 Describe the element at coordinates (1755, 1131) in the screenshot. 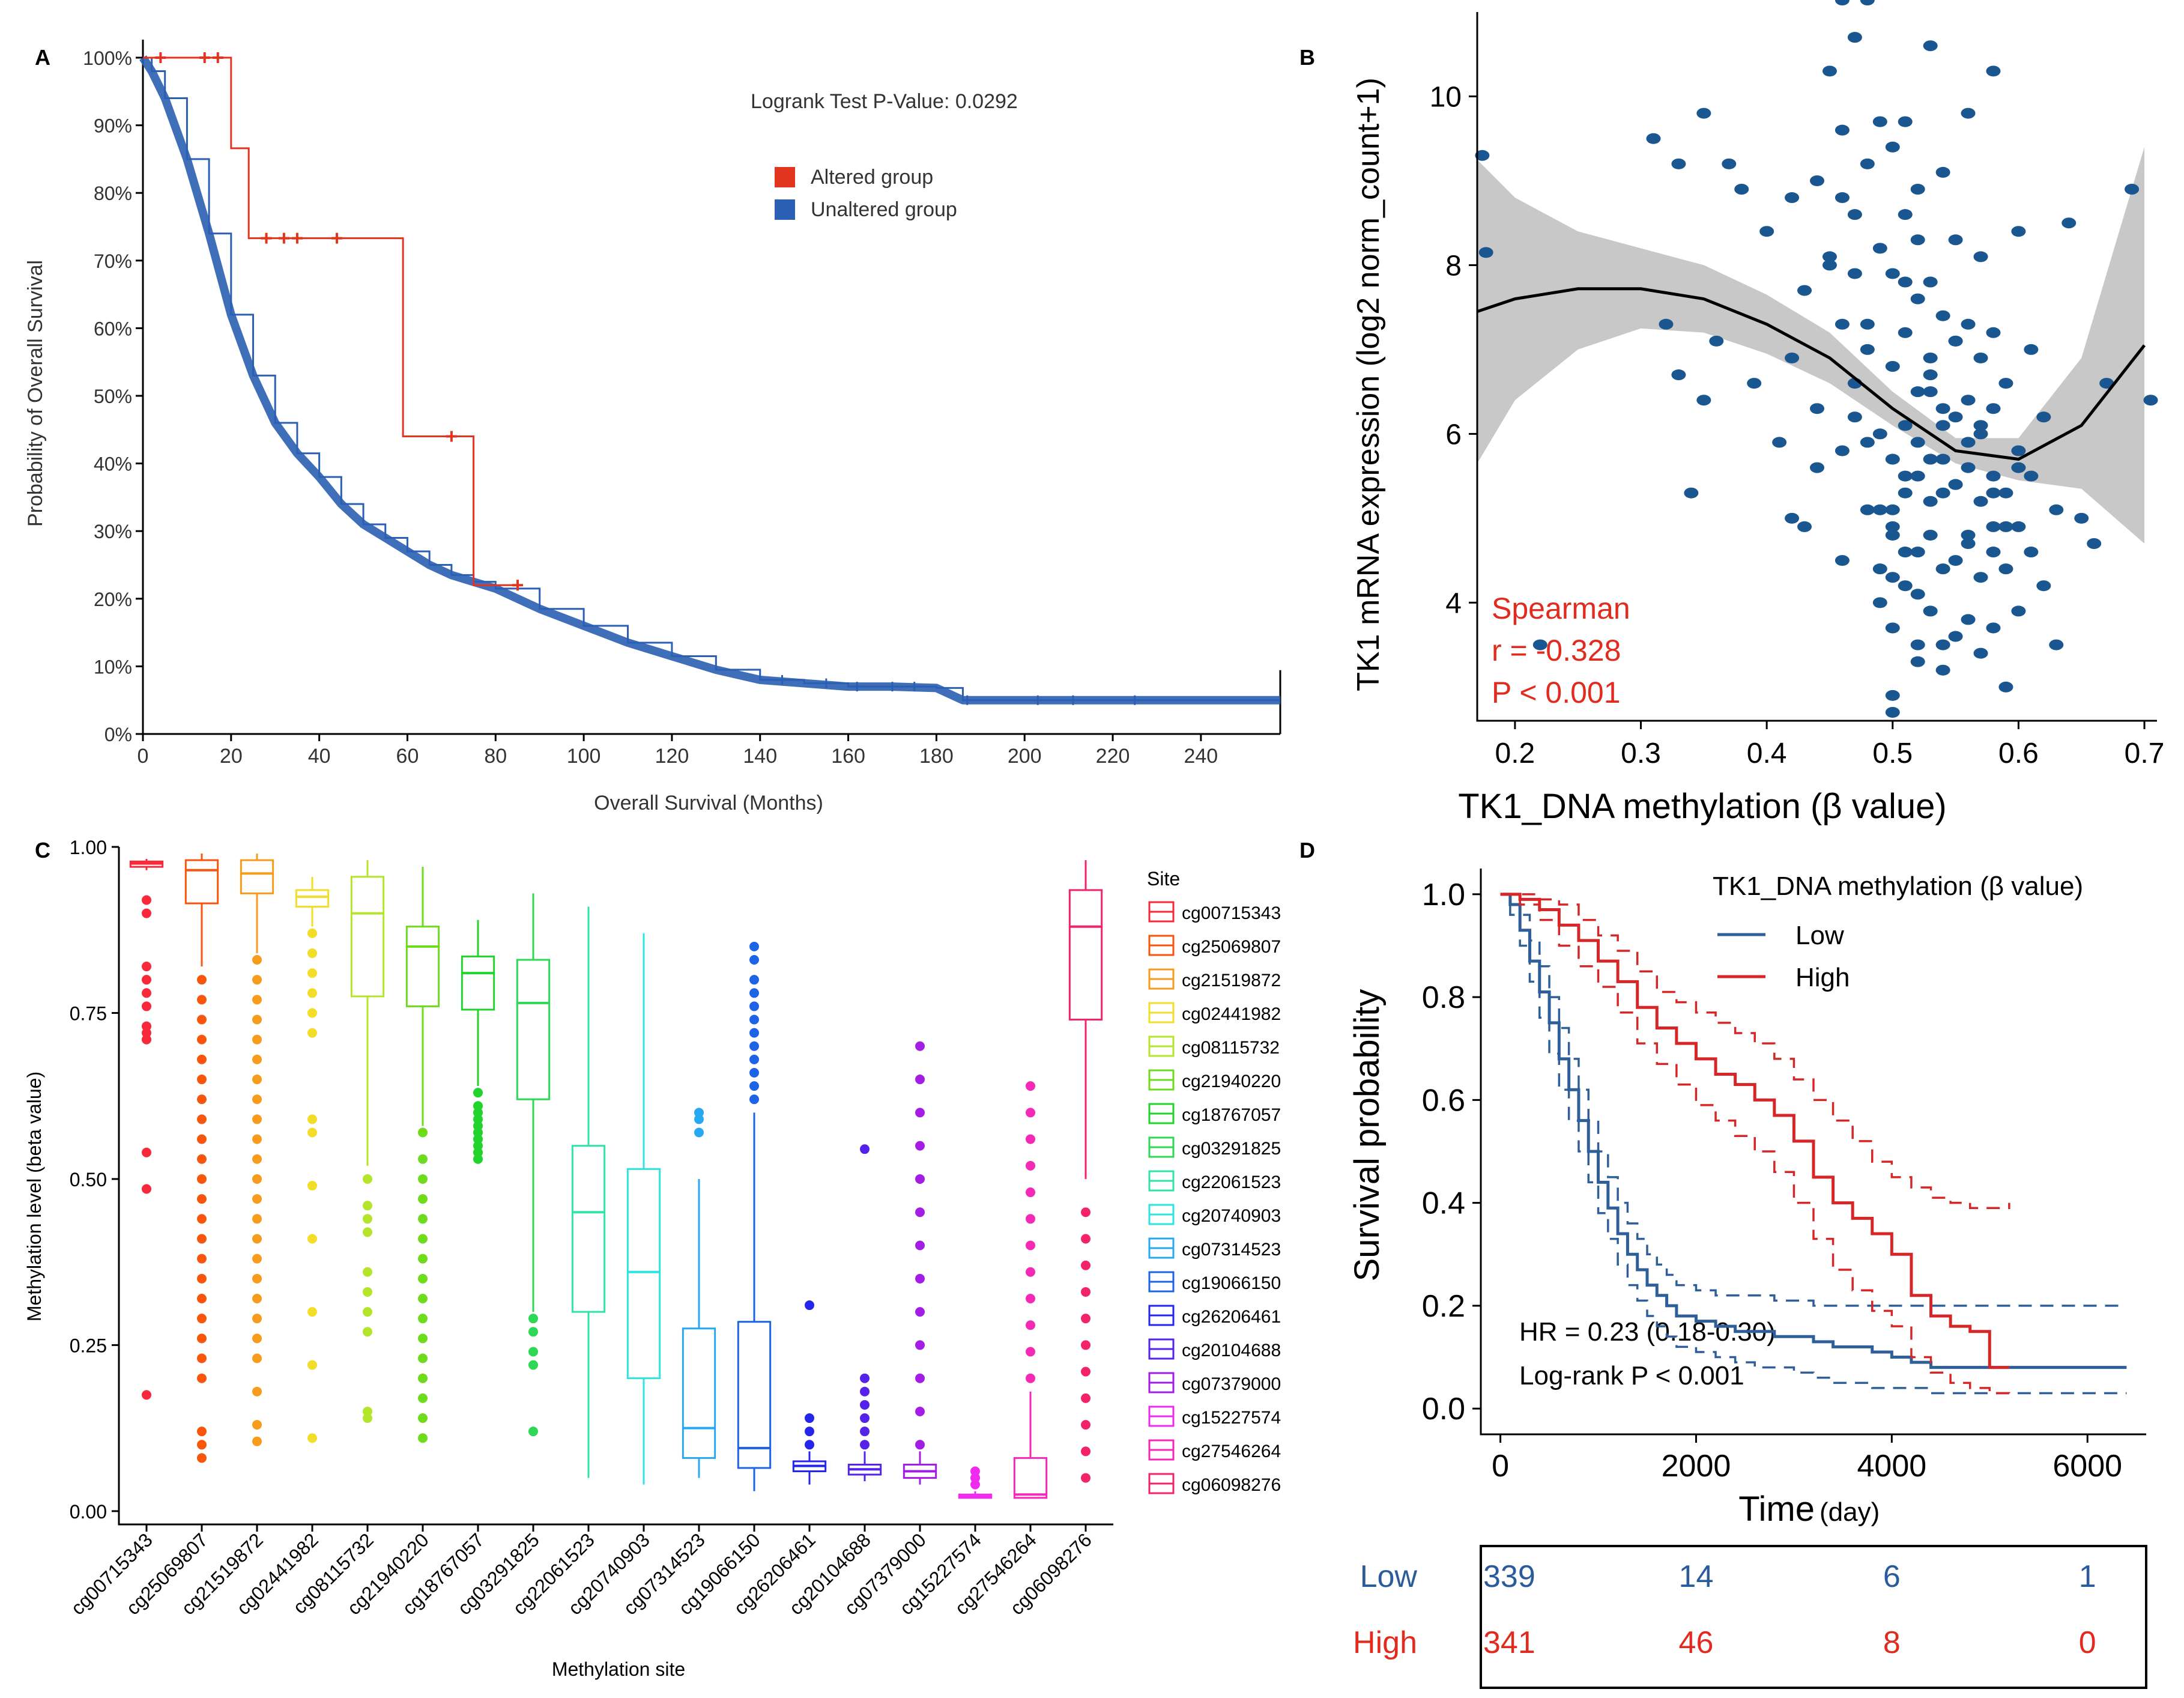

I see `d-series-high-line` at that location.